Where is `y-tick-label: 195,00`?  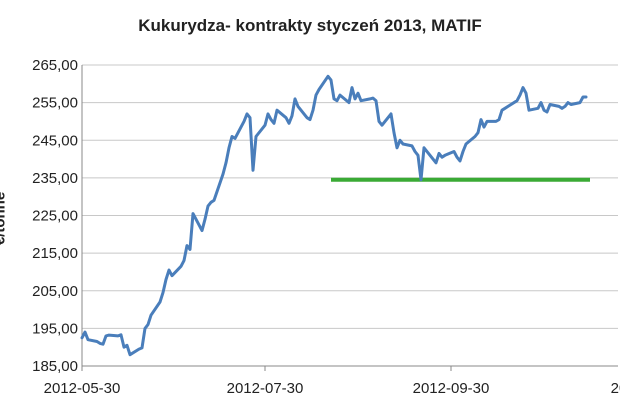 y-tick-label: 195,00 is located at coordinates (55, 328).